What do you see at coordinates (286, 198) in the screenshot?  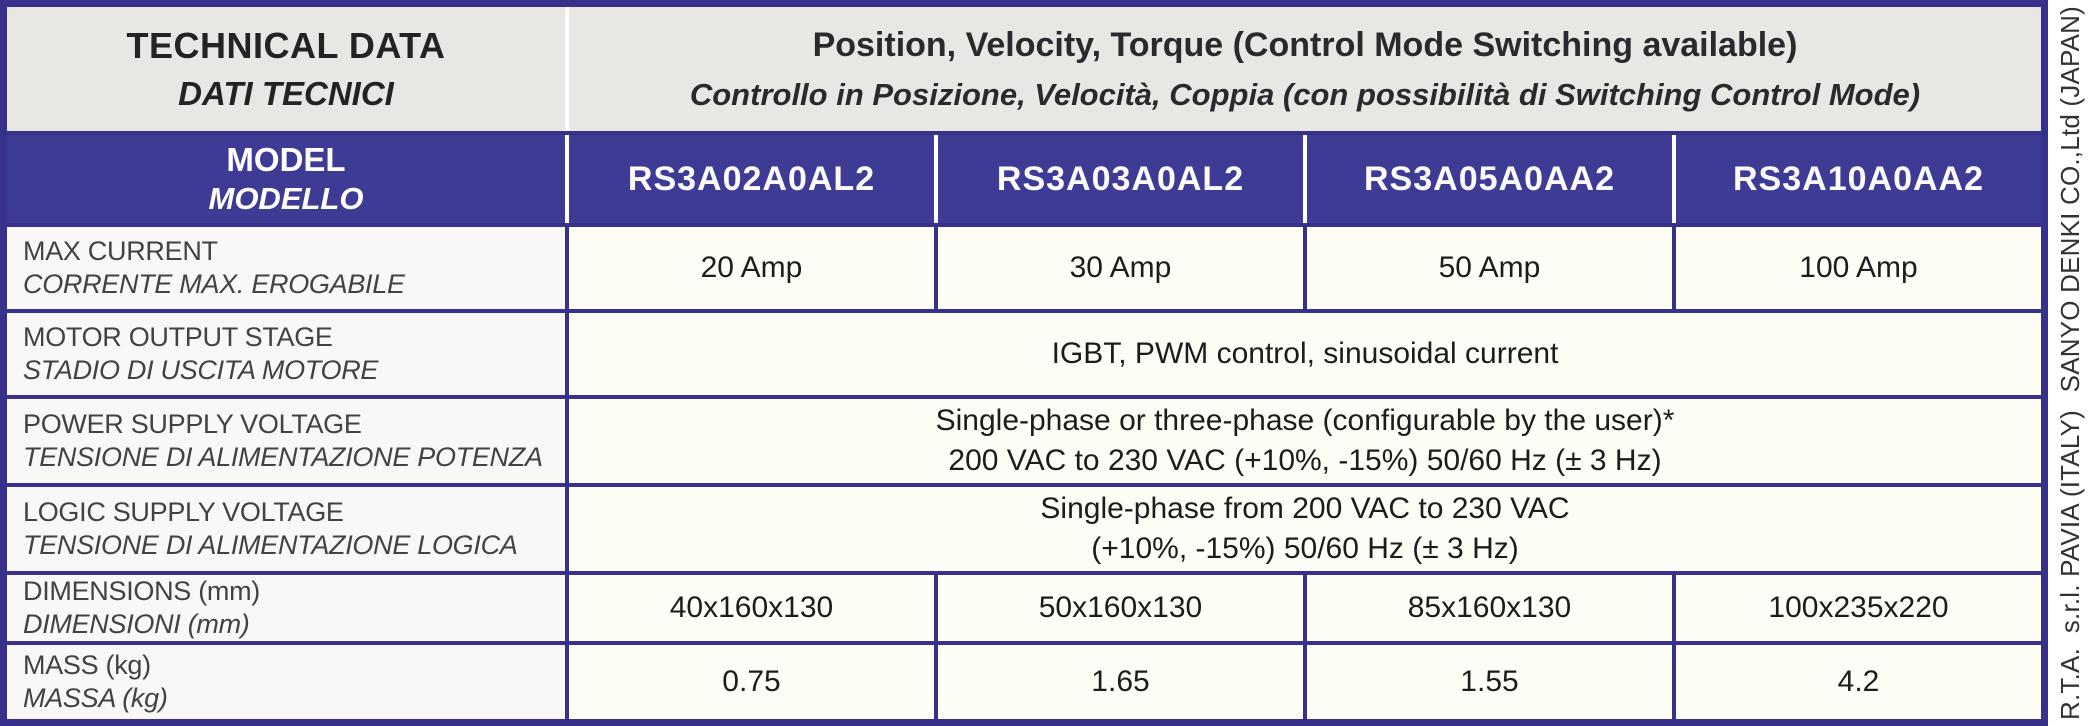 I see `model-label-it: MODELLO` at bounding box center [286, 198].